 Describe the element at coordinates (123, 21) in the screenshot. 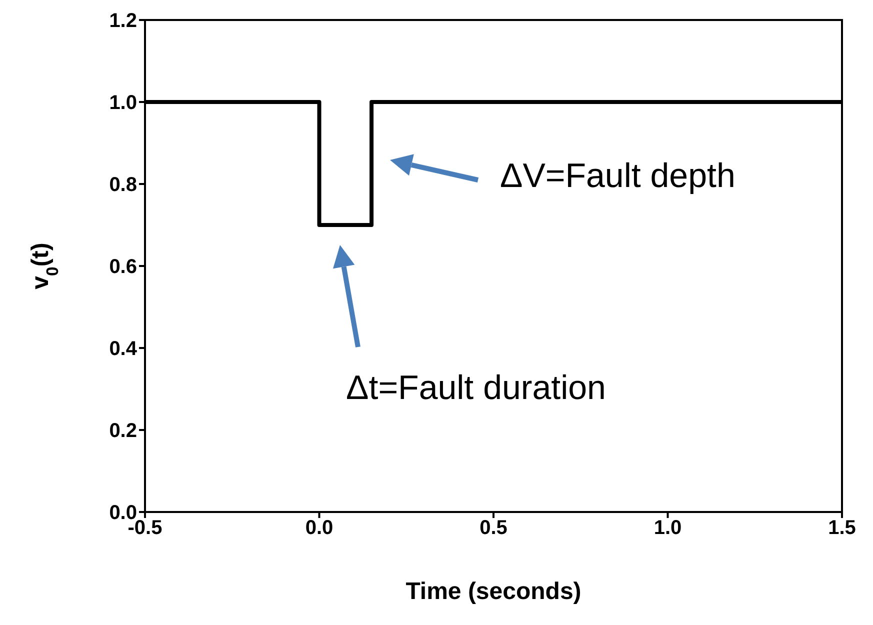

I see `y-tick-label: 1.2` at that location.